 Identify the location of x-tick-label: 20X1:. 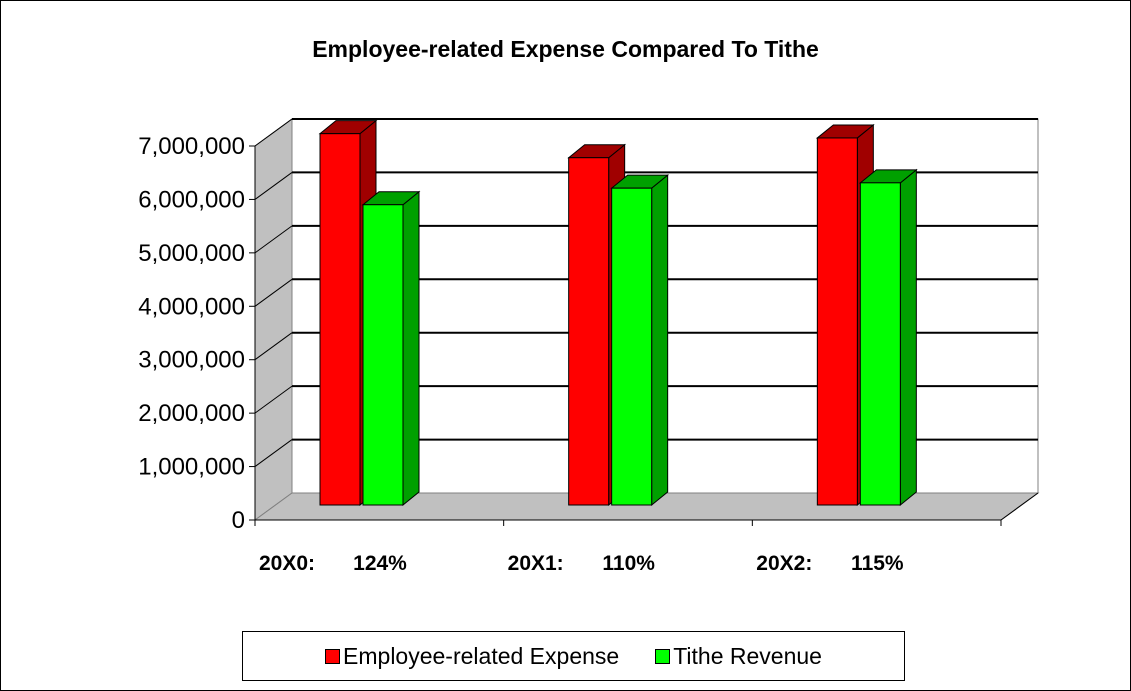
(536, 563).